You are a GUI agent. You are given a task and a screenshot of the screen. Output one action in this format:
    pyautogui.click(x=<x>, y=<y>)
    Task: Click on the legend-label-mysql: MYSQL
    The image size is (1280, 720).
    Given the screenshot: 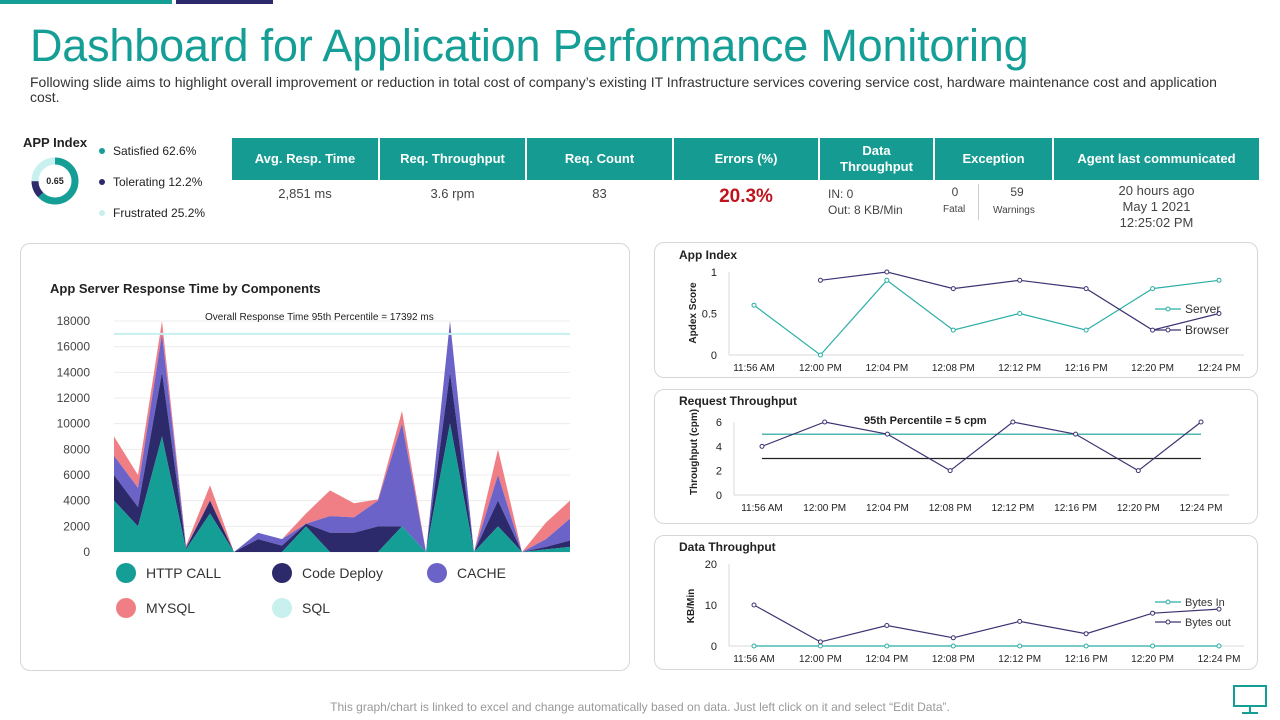 What is the action you would take?
    pyautogui.click(x=170, y=608)
    